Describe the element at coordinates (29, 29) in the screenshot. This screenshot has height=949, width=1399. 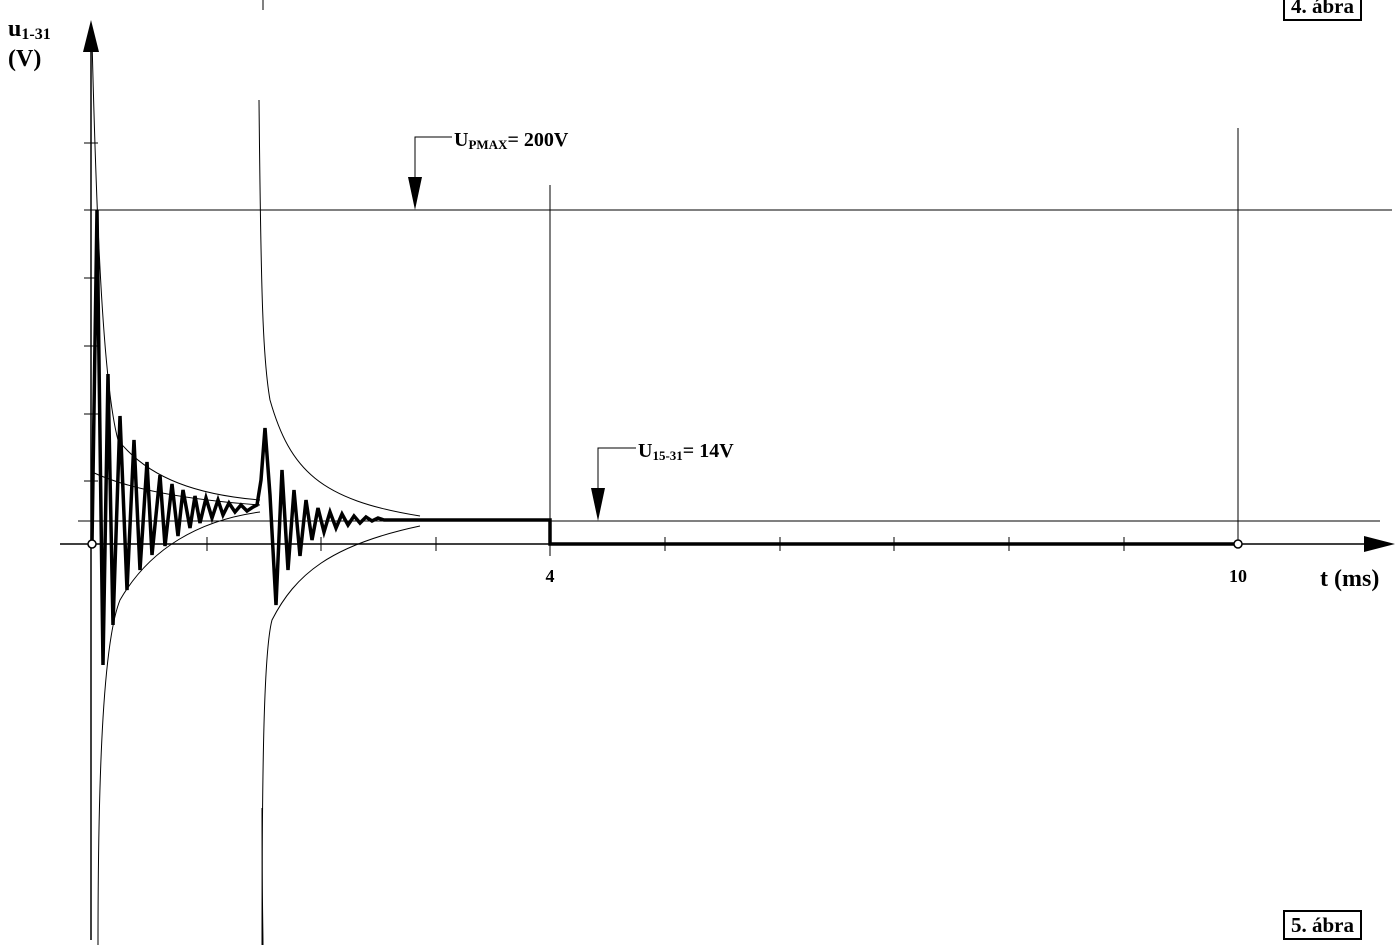
I see `y-axis-label: u1-31` at that location.